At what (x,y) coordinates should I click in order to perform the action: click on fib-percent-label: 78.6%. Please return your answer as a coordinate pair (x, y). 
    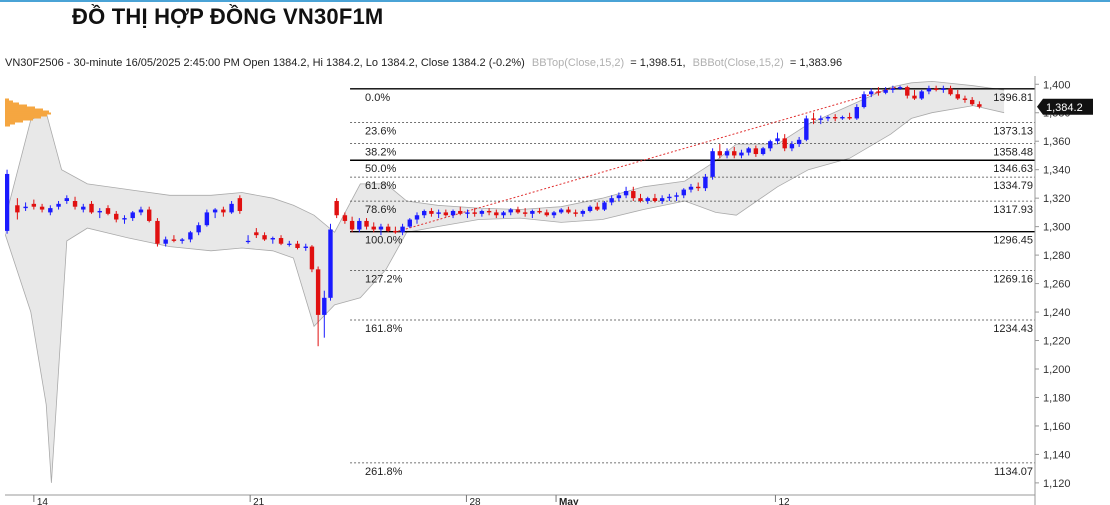
    Looking at the image, I should click on (380, 210).